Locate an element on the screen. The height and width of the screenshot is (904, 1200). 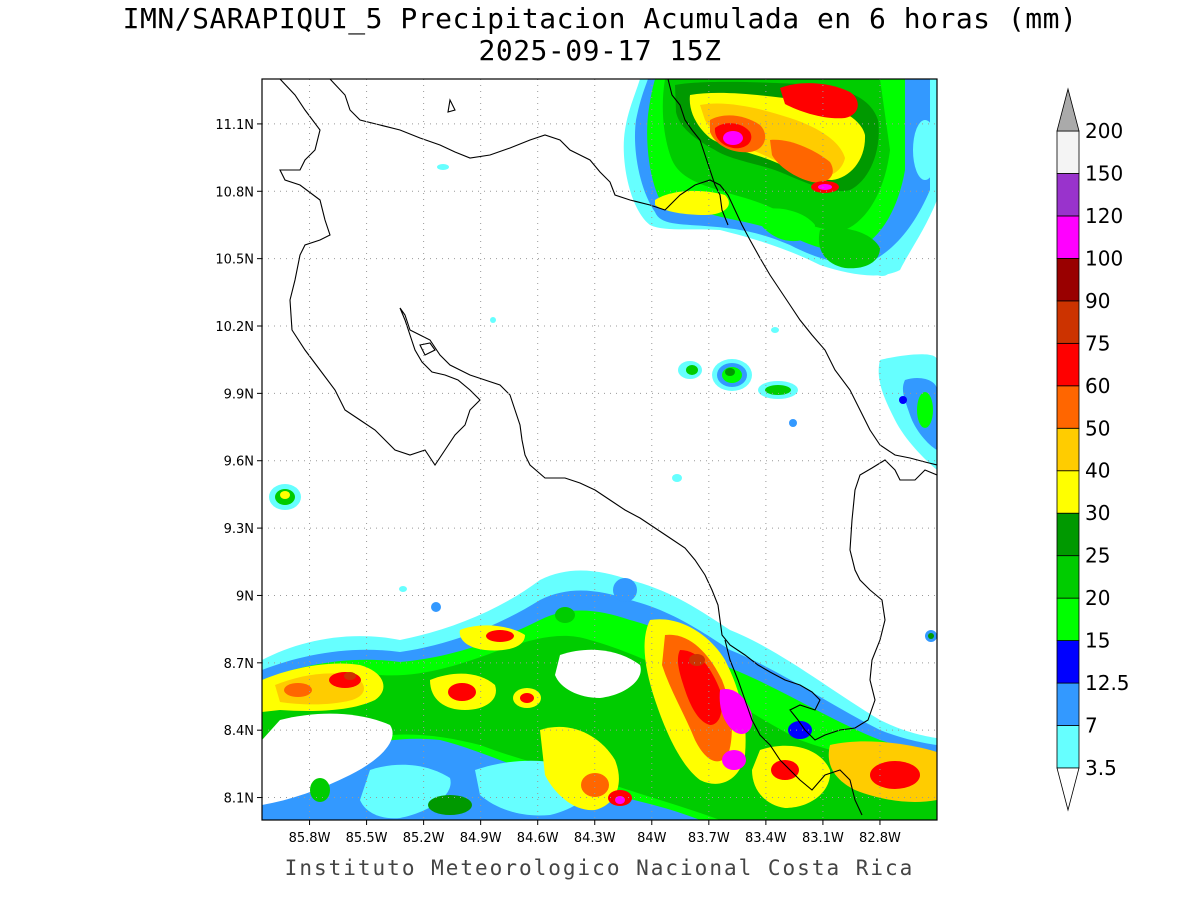
lat-tick-label: 10.2N is located at coordinates (234, 327).